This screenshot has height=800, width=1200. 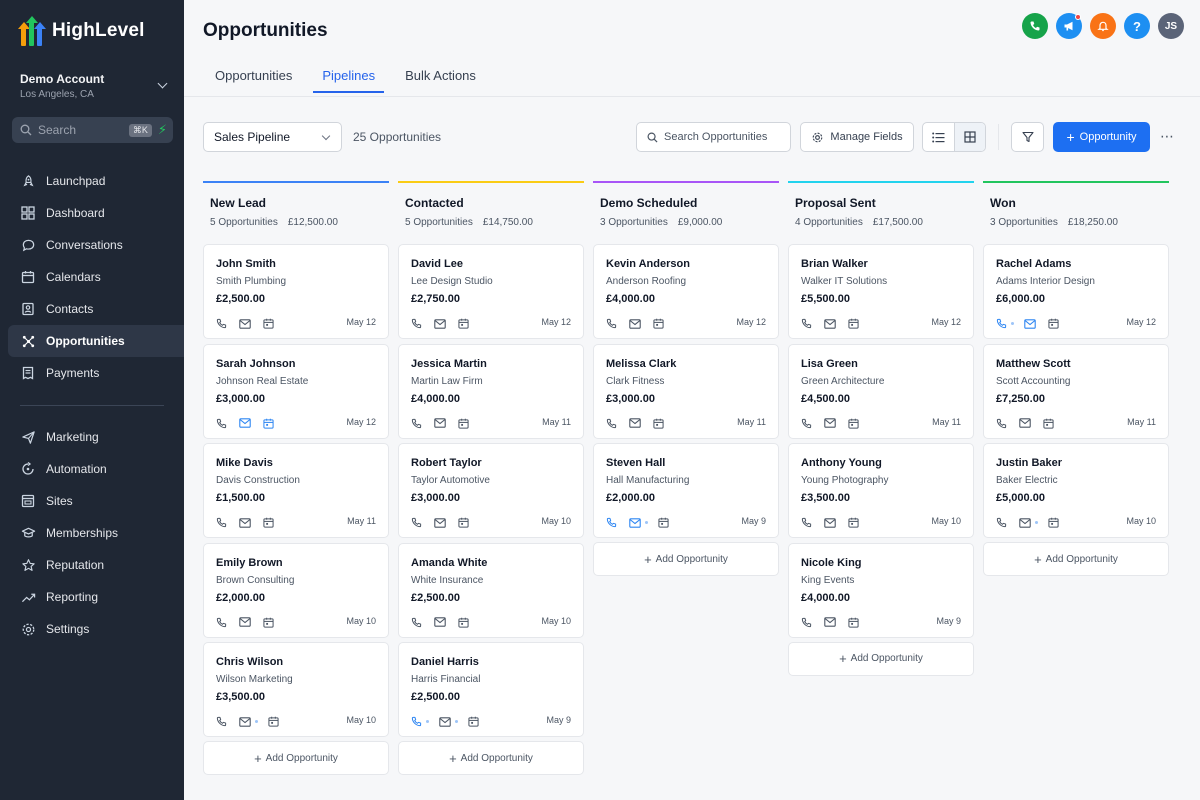 I want to click on sidebar-item-launchpad: Launchpad, so click(x=96, y=181).